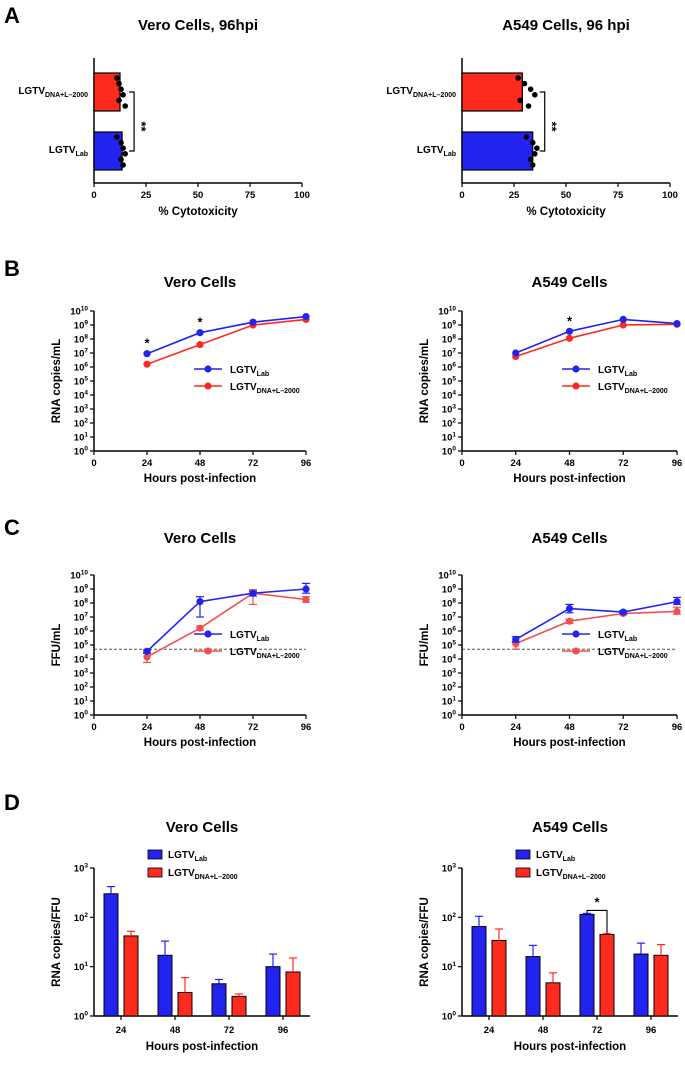 This screenshot has height=1078, width=685. What do you see at coordinates (198, 195) in the screenshot?
I see `x-tick-label-a-vero: 50` at bounding box center [198, 195].